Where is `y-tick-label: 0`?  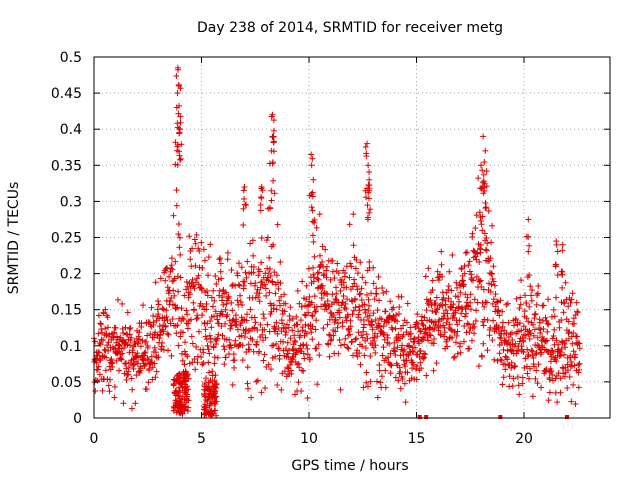 y-tick-label: 0 is located at coordinates (77, 419).